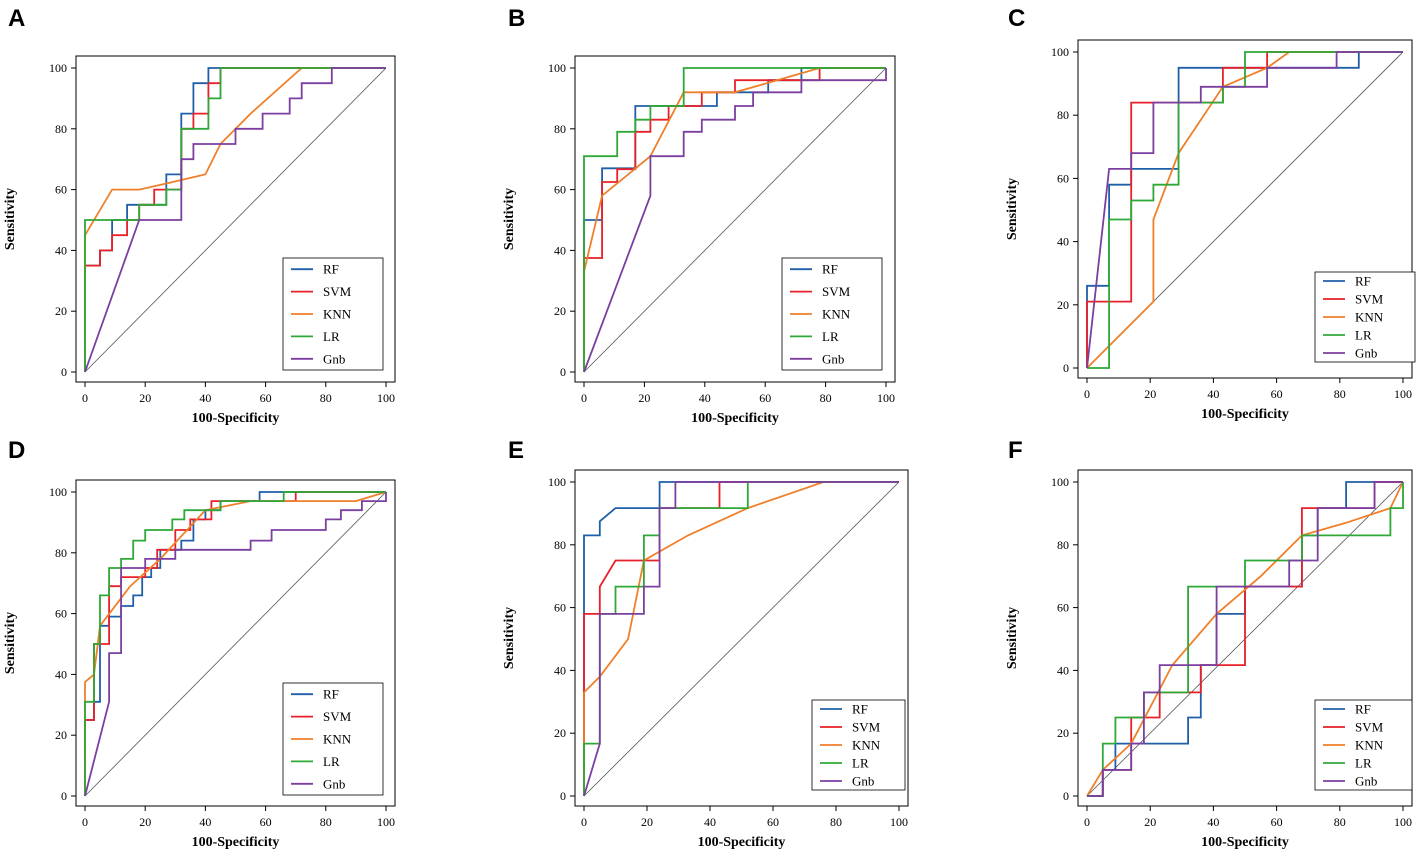 The width and height of the screenshot is (1417, 864). Describe the element at coordinates (16, 18) in the screenshot. I see `panel-letter: A` at that location.